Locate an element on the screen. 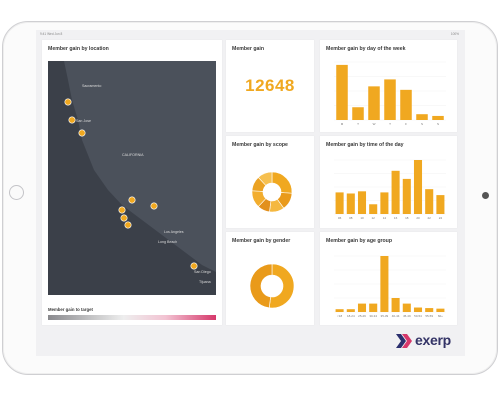 Image resolution: width=500 pixels, height=400 pixels. tick-label: 12 is located at coordinates (374, 218).